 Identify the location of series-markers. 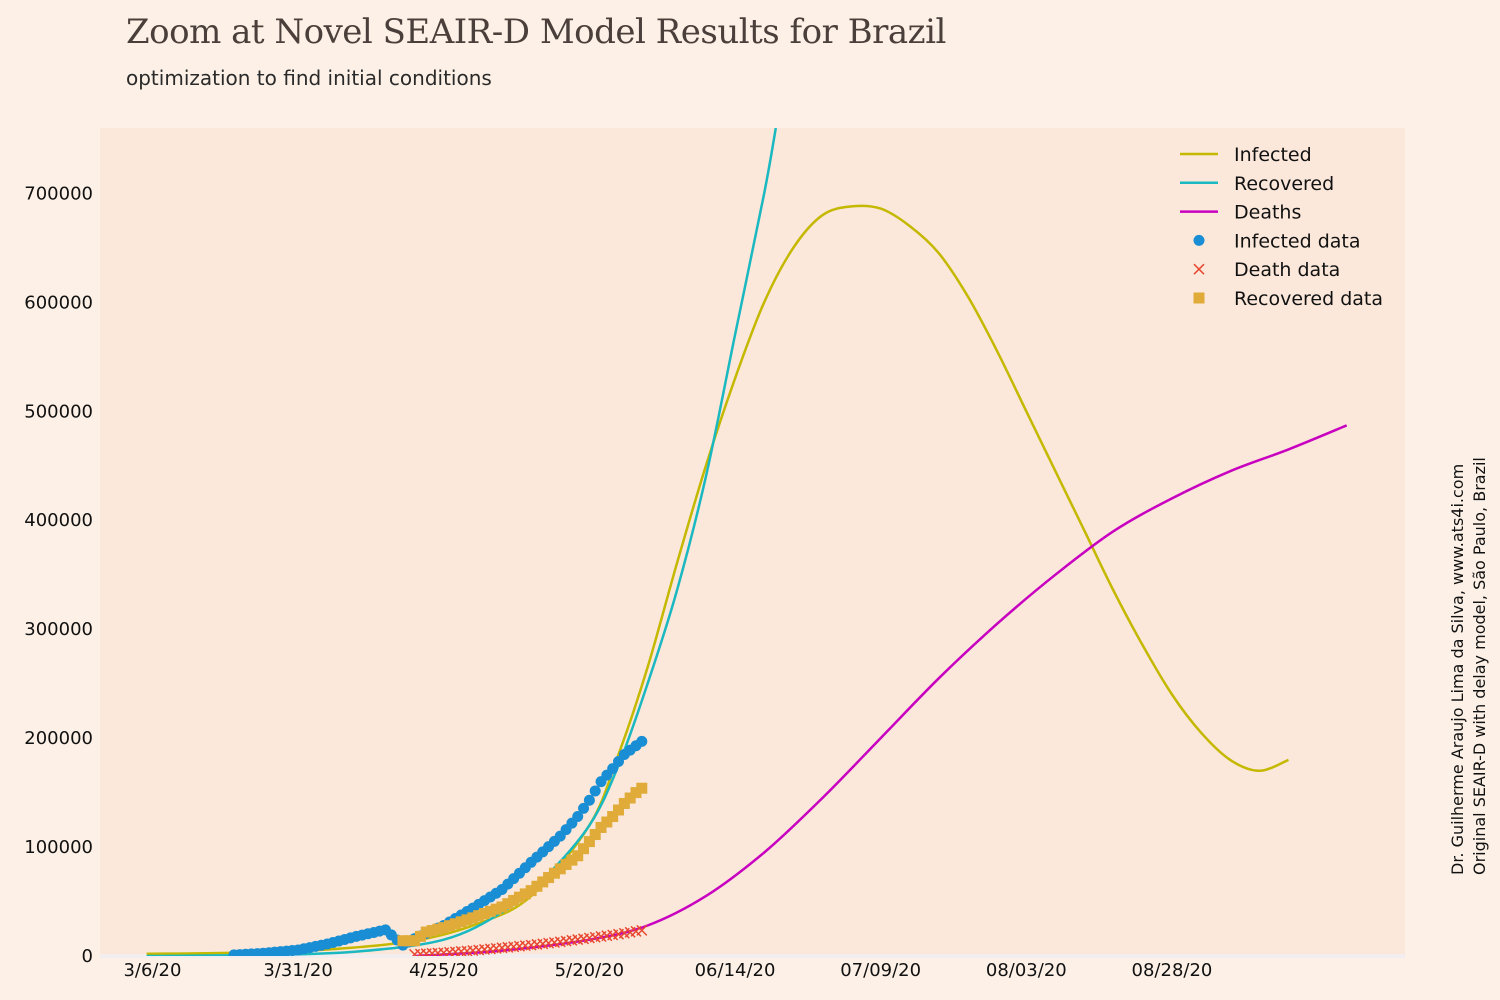
(438, 845).